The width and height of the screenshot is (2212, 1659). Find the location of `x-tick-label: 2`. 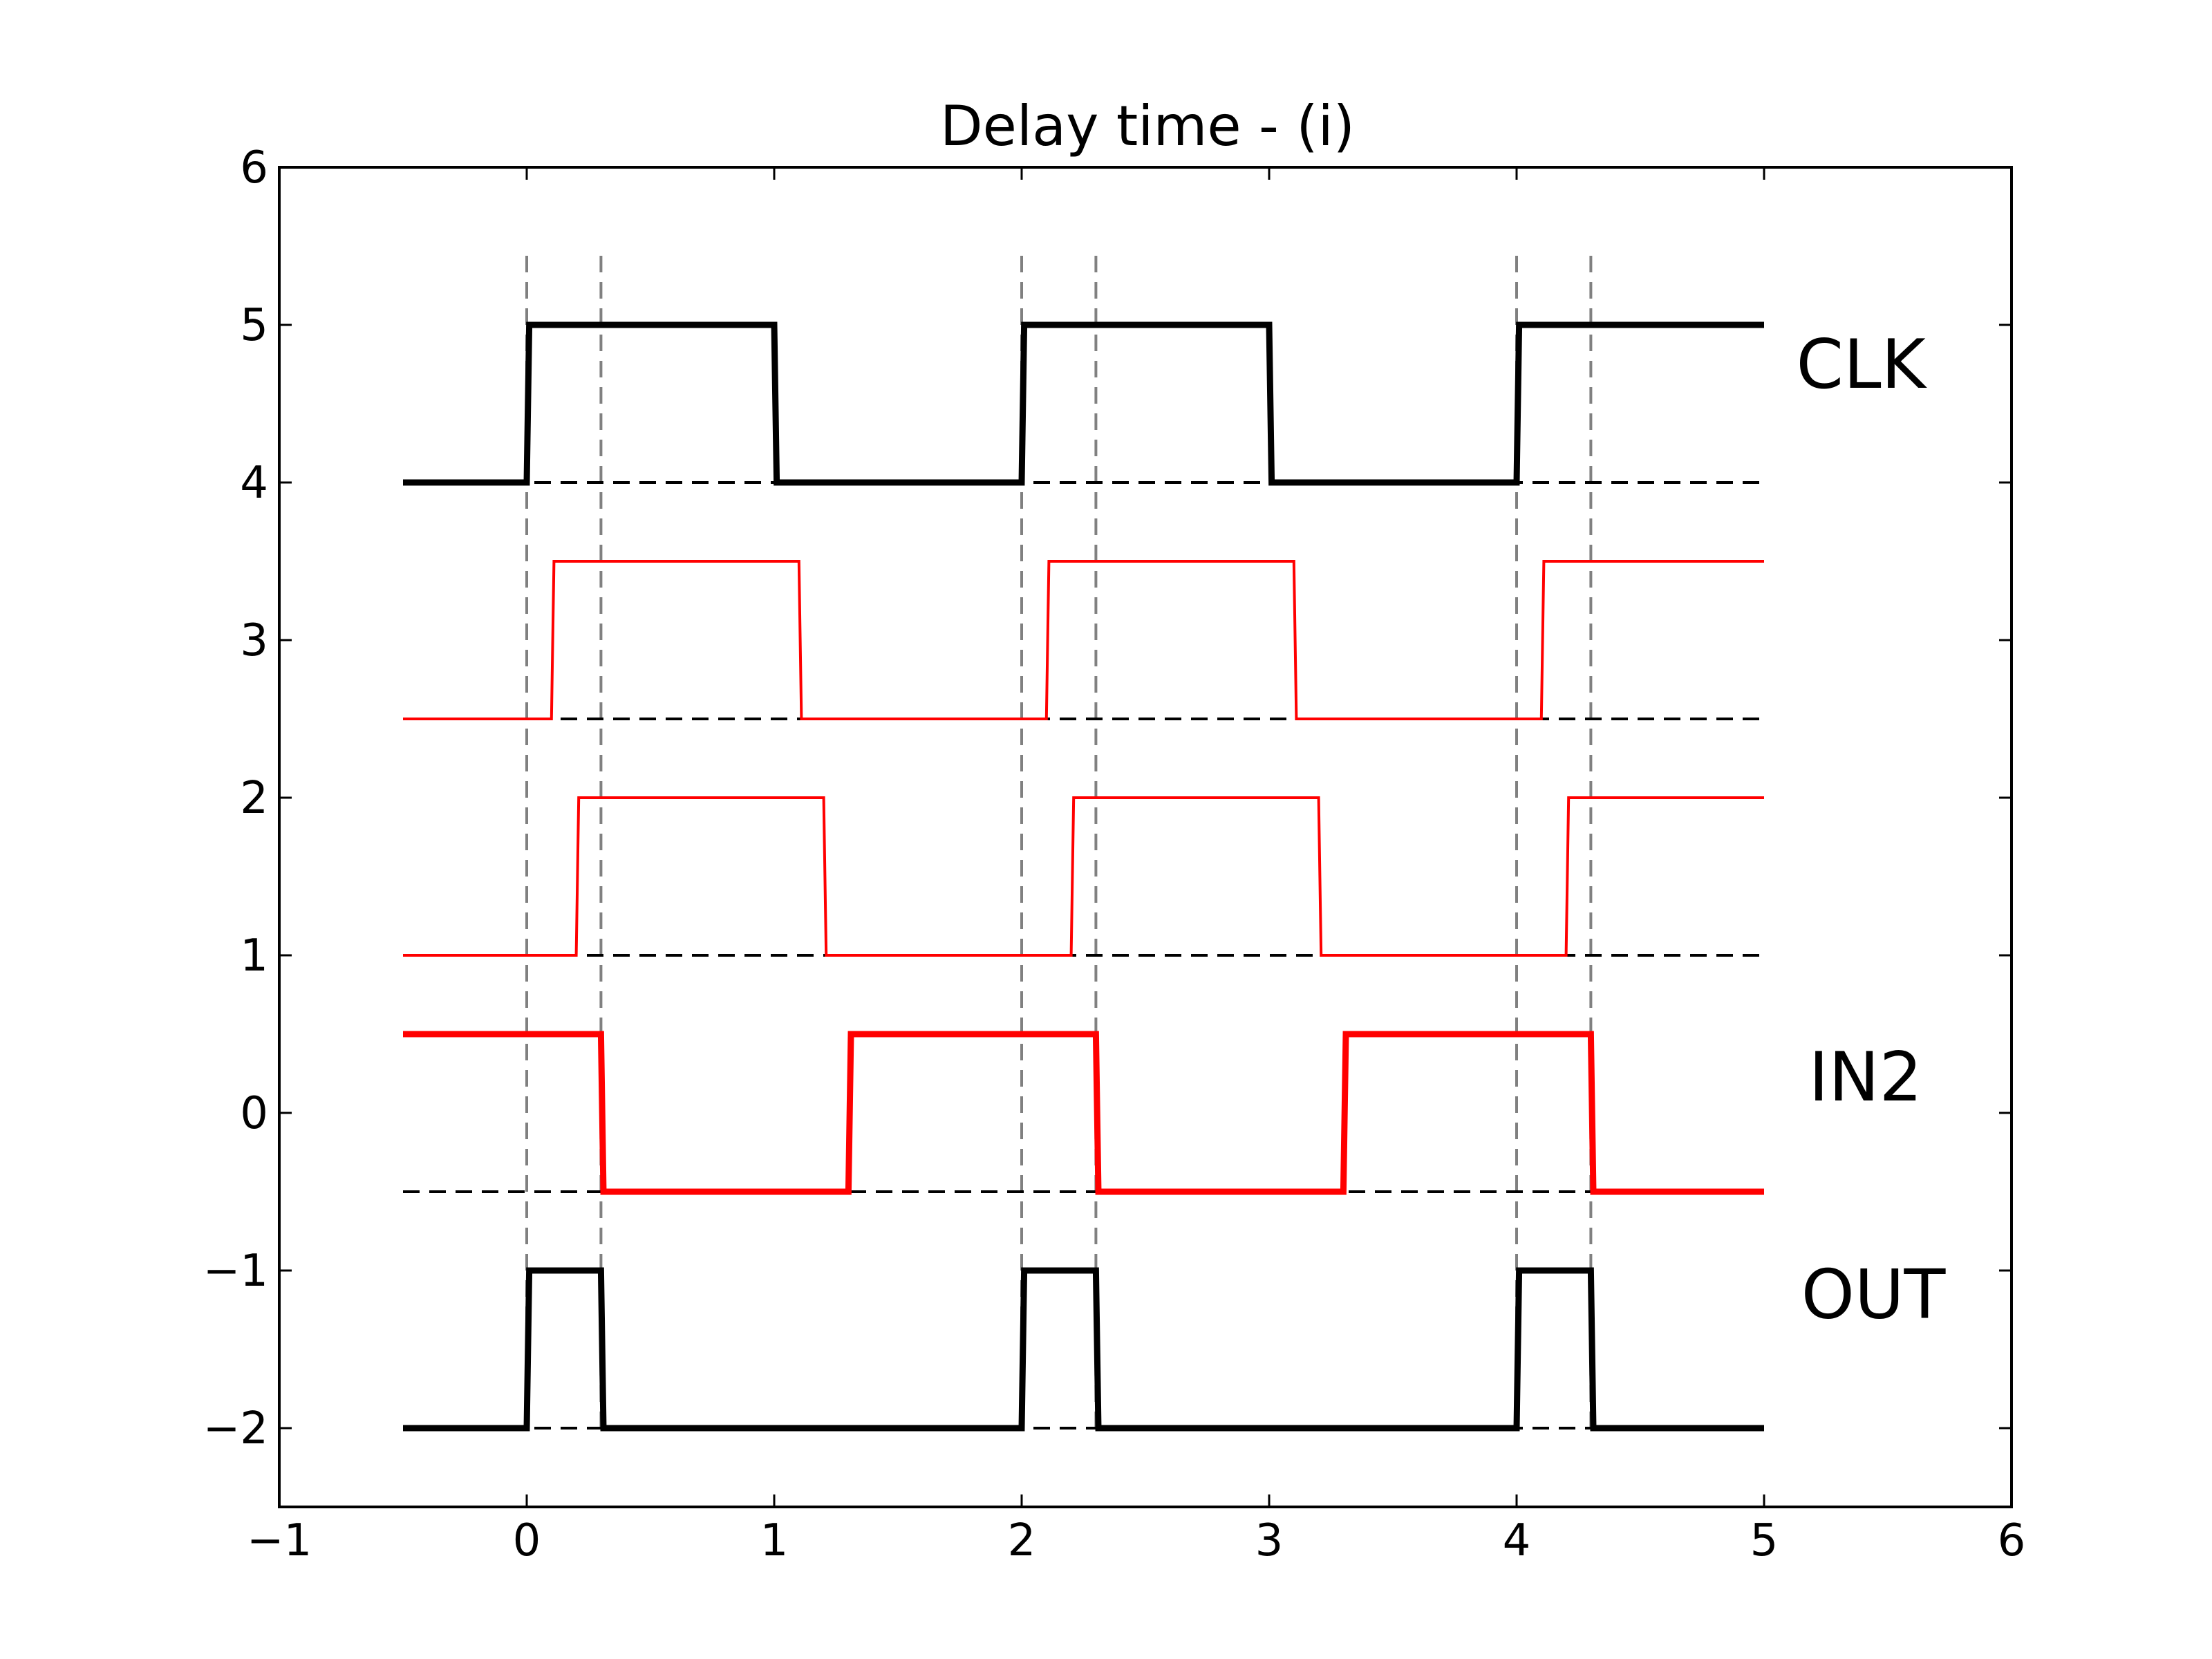

x-tick-label: 2 is located at coordinates (1022, 1540).